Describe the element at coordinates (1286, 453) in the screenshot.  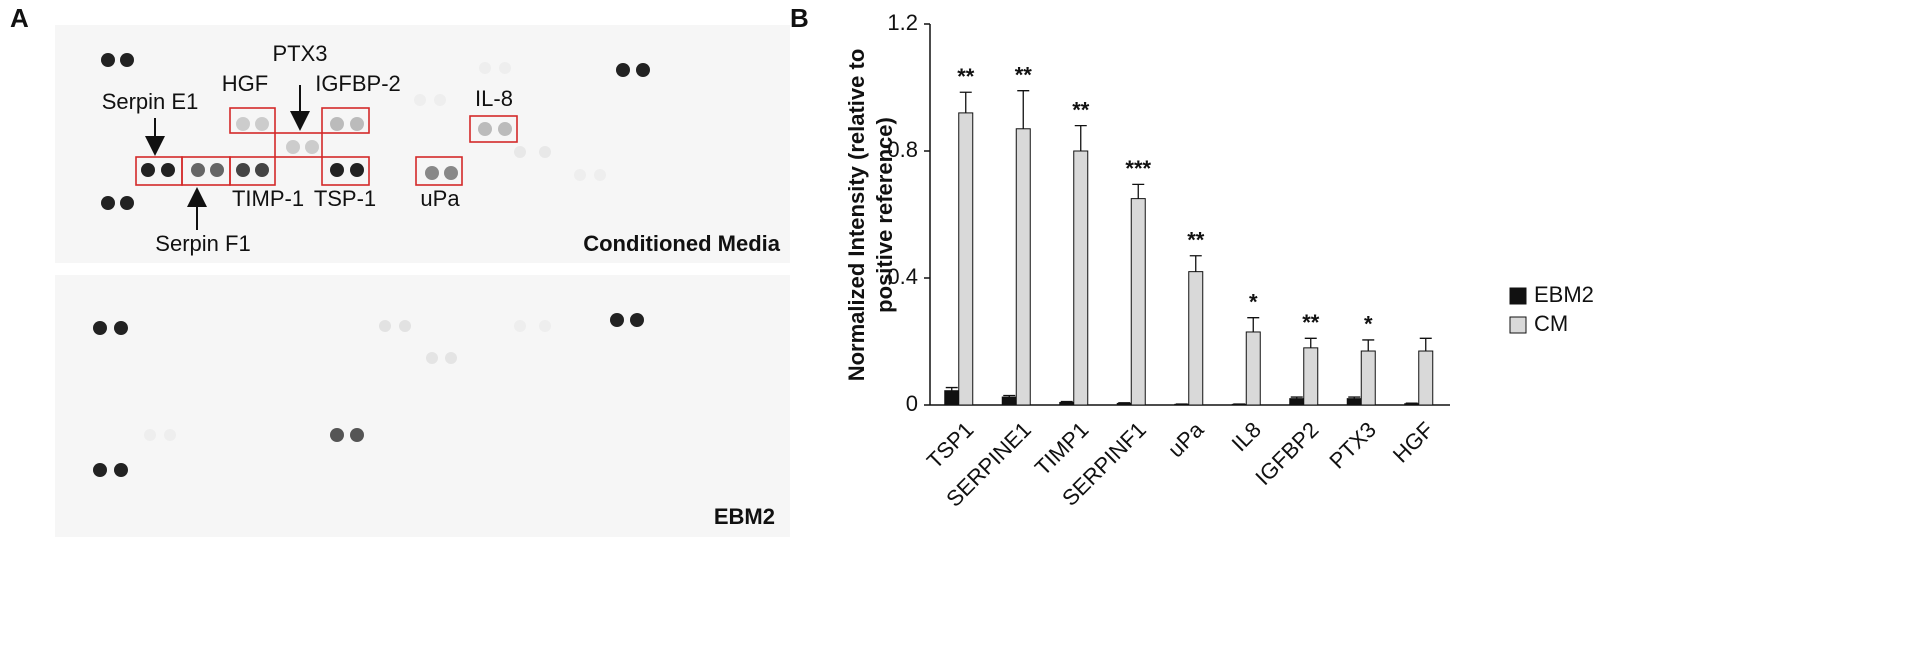
I see `x-tick-label: IGFBP2` at that location.